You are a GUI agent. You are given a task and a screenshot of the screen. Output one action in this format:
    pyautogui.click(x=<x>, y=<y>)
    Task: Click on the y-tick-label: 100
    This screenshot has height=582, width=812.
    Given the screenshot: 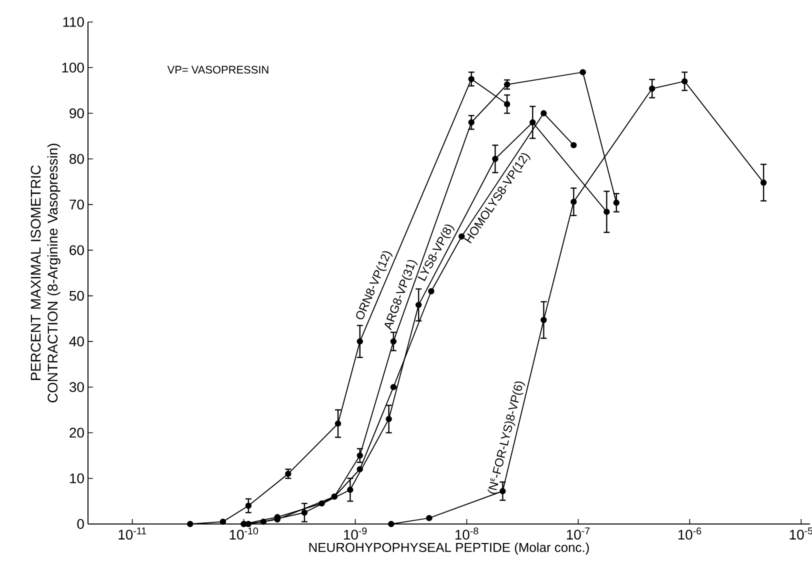 What is the action you would take?
    pyautogui.click(x=73, y=67)
    